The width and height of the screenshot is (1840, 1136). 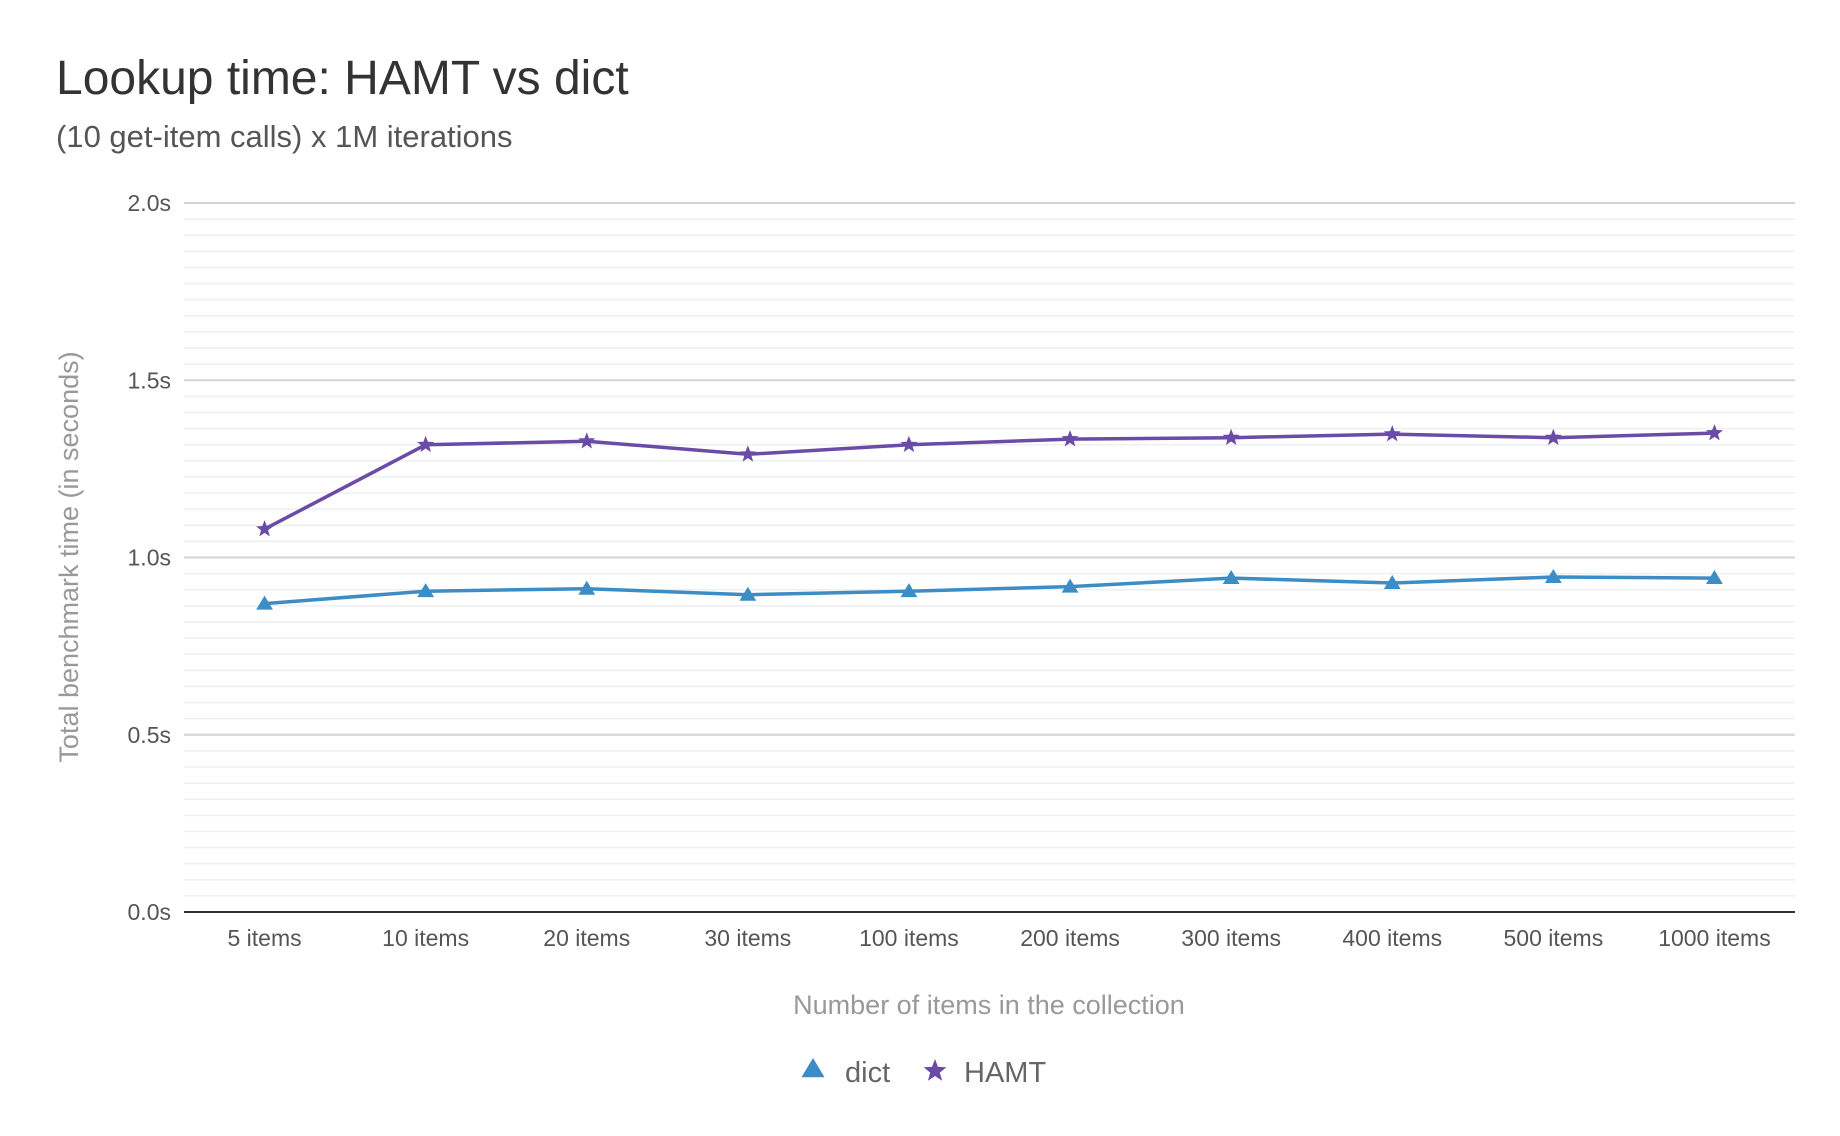 I want to click on x-tick-label: 400 items, so click(x=1392, y=938).